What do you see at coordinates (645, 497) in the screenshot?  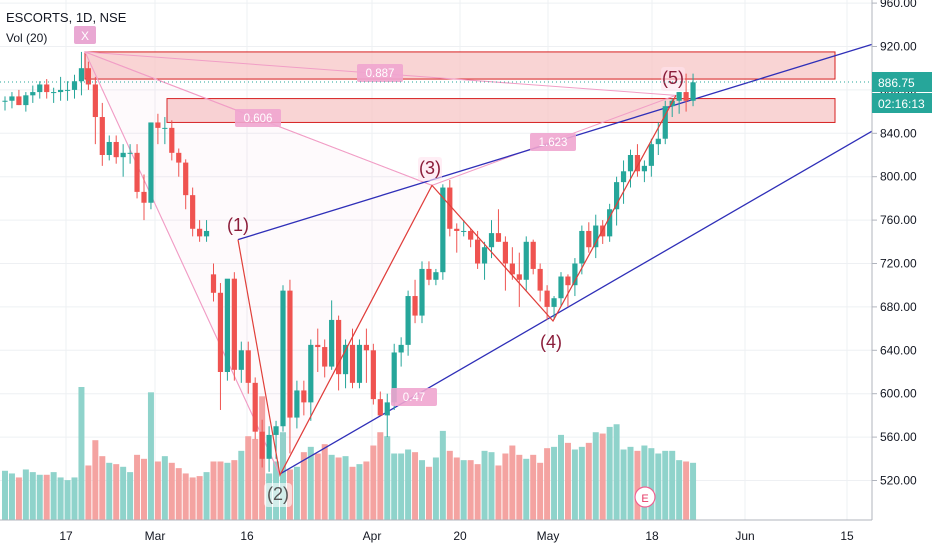 I see `earnings-marker` at bounding box center [645, 497].